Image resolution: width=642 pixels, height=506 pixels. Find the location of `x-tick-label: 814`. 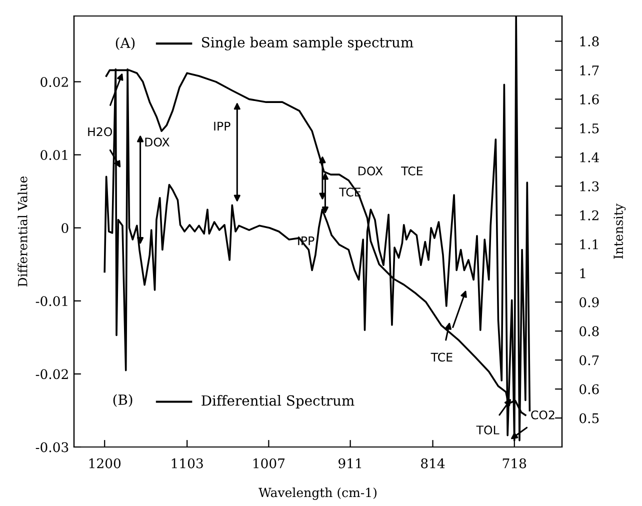

x-tick-label: 814 is located at coordinates (433, 463).